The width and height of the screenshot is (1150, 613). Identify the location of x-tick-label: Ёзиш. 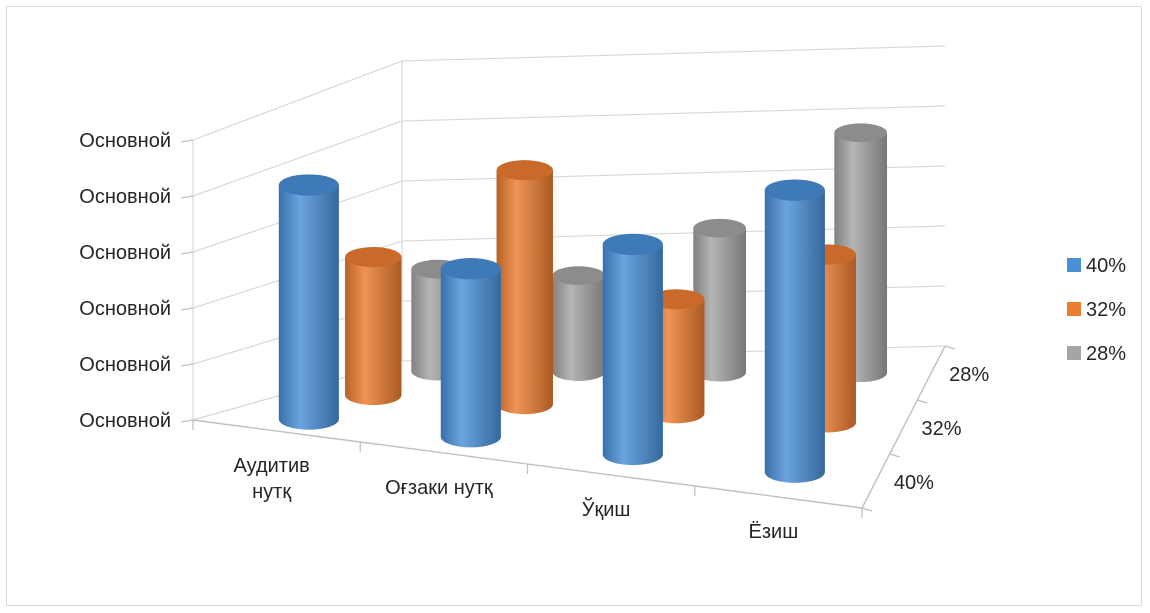
(774, 532).